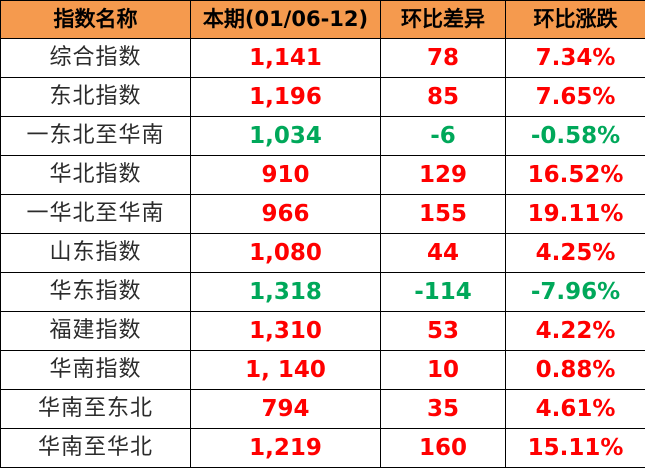 Image resolution: width=645 pixels, height=468 pixels. Describe the element at coordinates (443, 409) in the screenshot. I see `cell-period-diff: 35` at that location.